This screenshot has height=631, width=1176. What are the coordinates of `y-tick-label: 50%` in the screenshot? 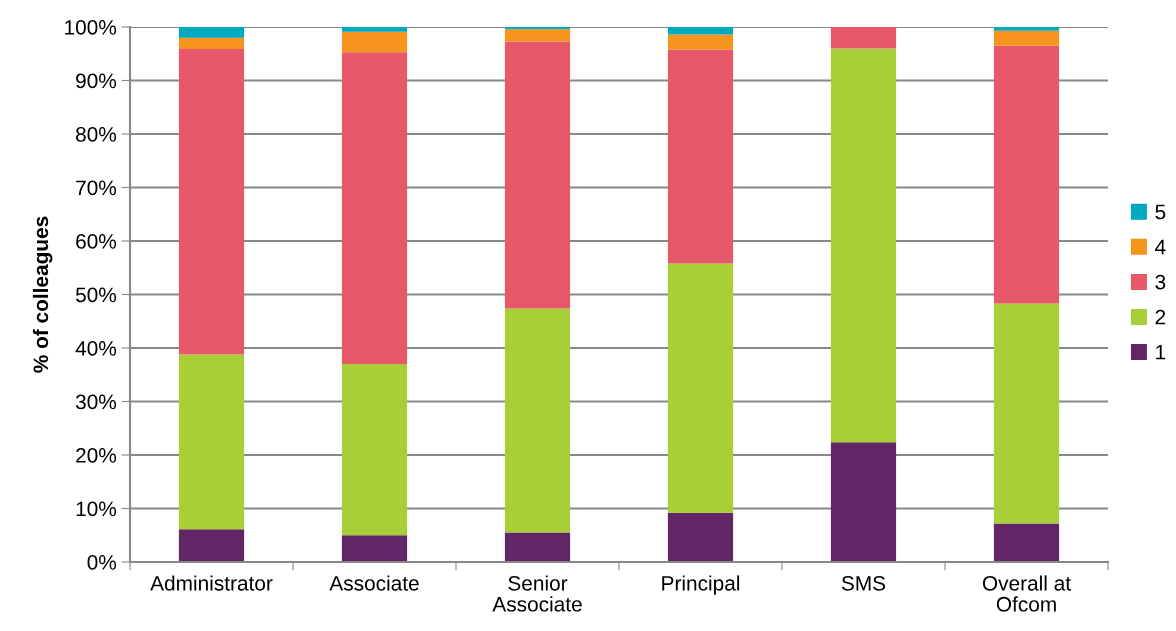 It's located at (96, 295).